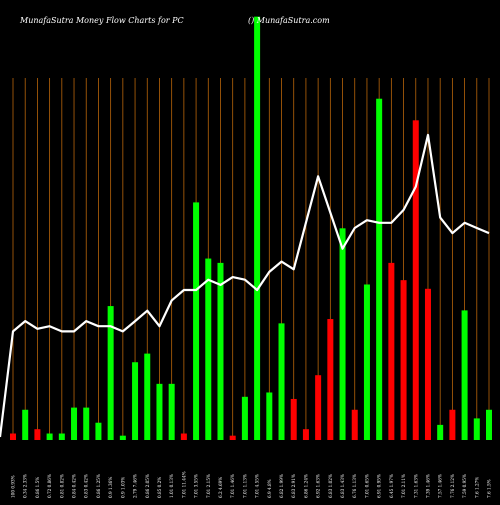 The height and width of the screenshot is (505, 500). Describe the element at coordinates (159, 487) in the screenshot. I see `x-tick-label: 0.85 0.2%` at that location.